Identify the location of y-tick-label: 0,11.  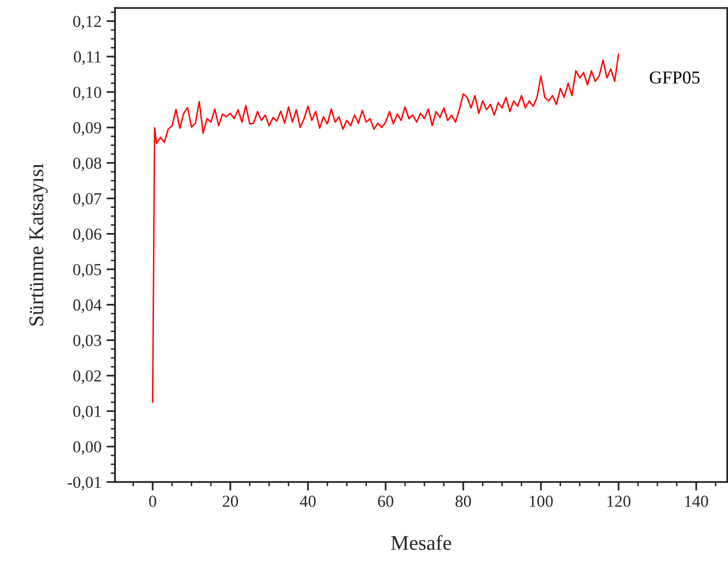
(87, 58).